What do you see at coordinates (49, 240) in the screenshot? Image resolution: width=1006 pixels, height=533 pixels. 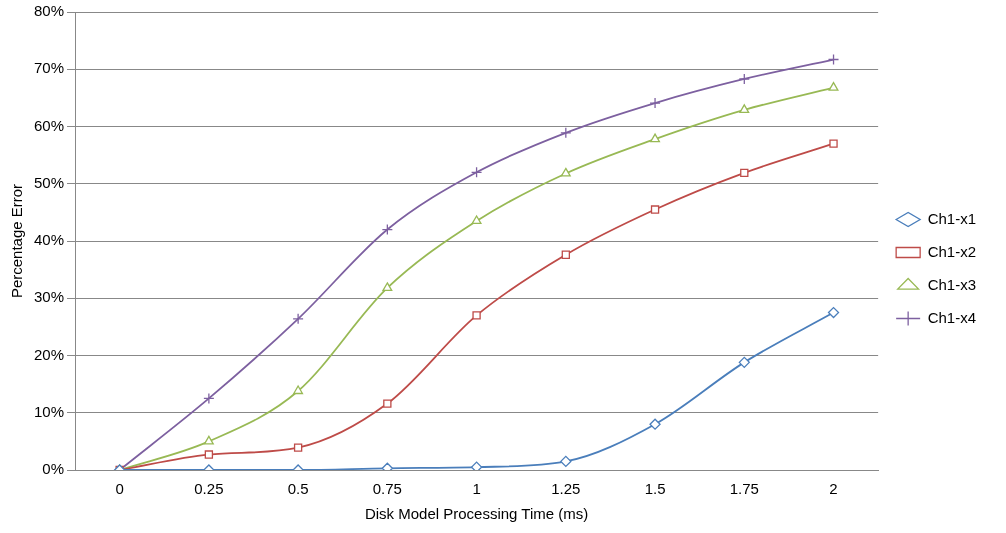 I see `y-tick-label: 40%` at bounding box center [49, 240].